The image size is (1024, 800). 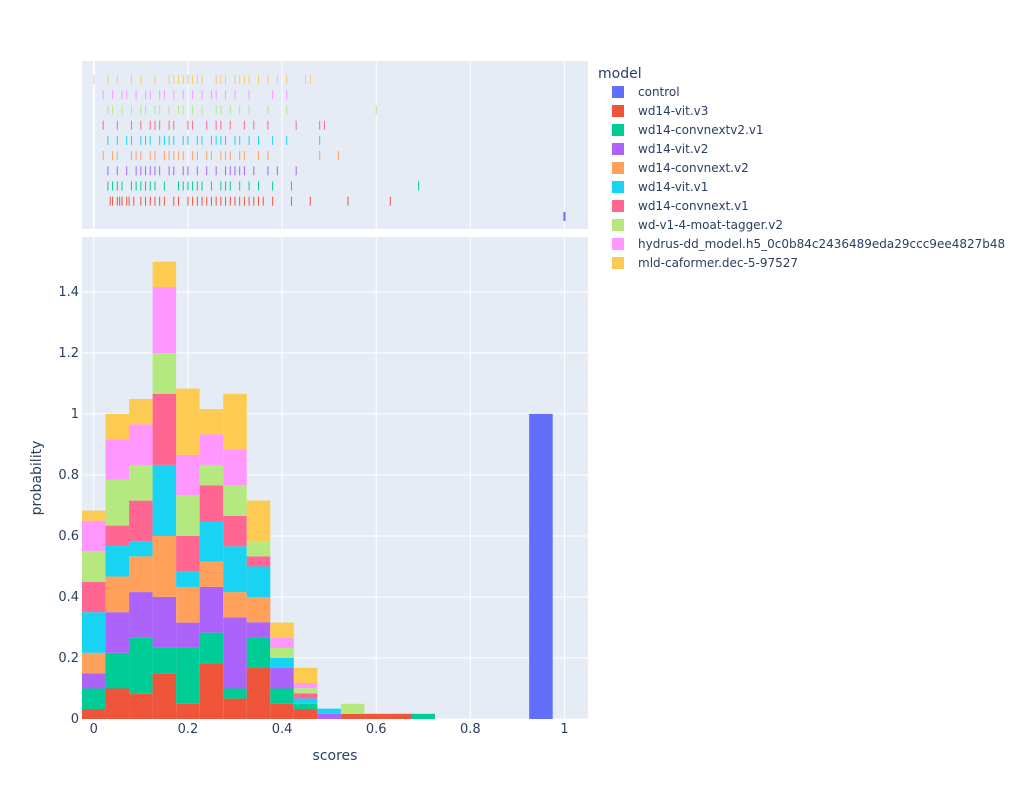 I want to click on legend-item: wd-v1-4-moat-tagger.v2, so click(x=697, y=225).